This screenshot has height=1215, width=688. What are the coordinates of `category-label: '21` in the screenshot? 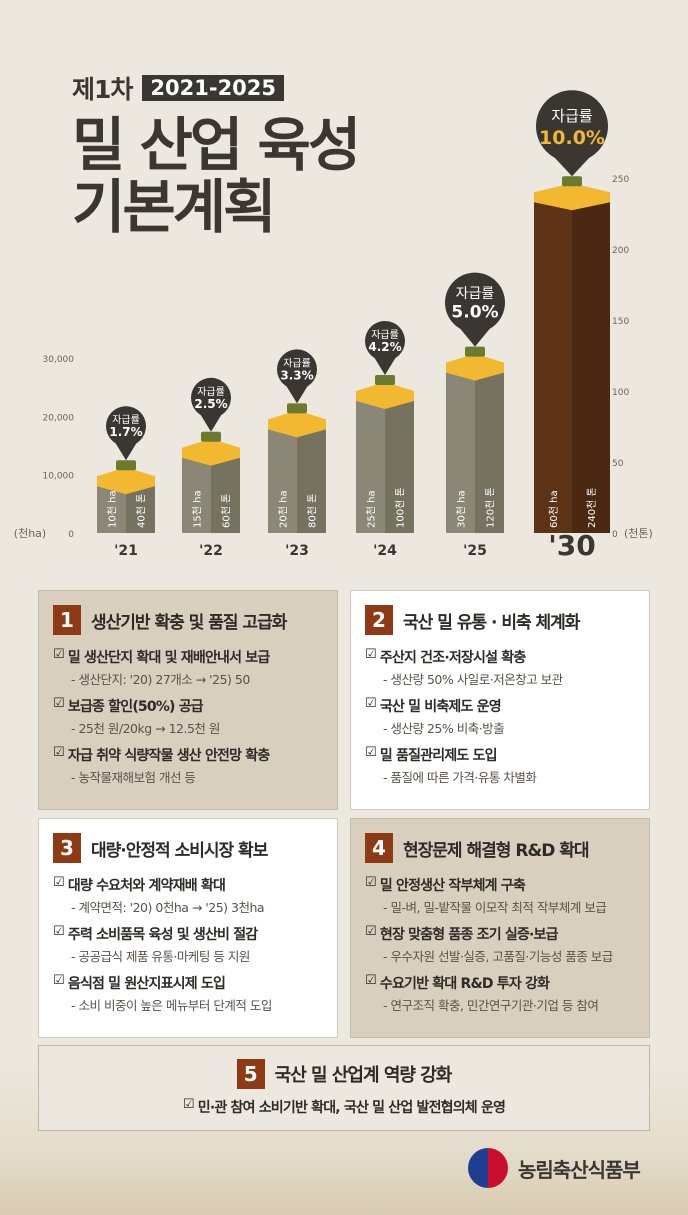 It's located at (126, 551).